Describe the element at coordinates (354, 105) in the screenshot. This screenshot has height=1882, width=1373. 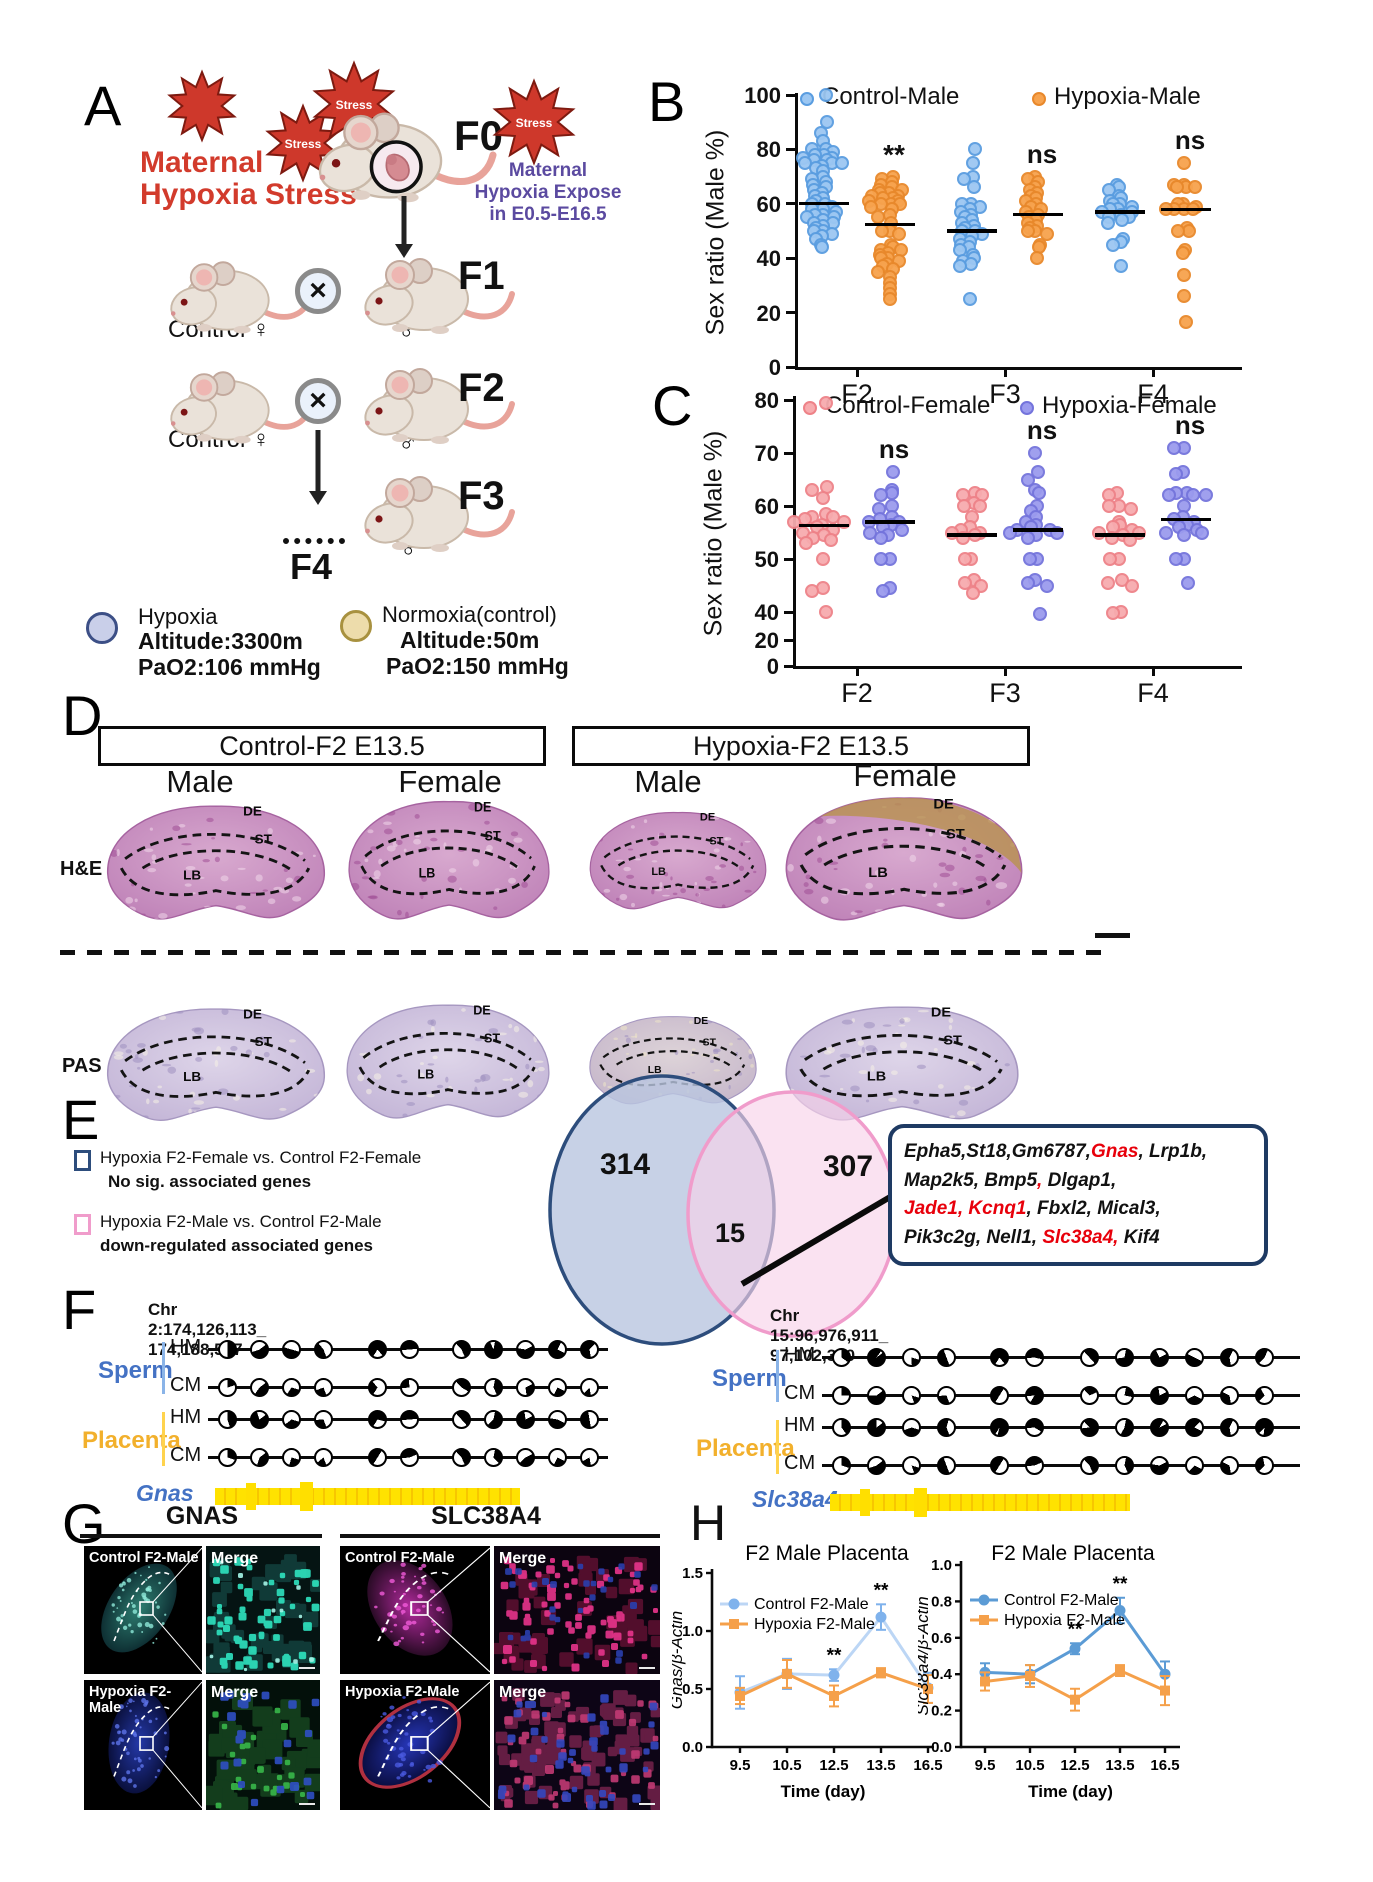
I see `svg-text: Stress` at that location.